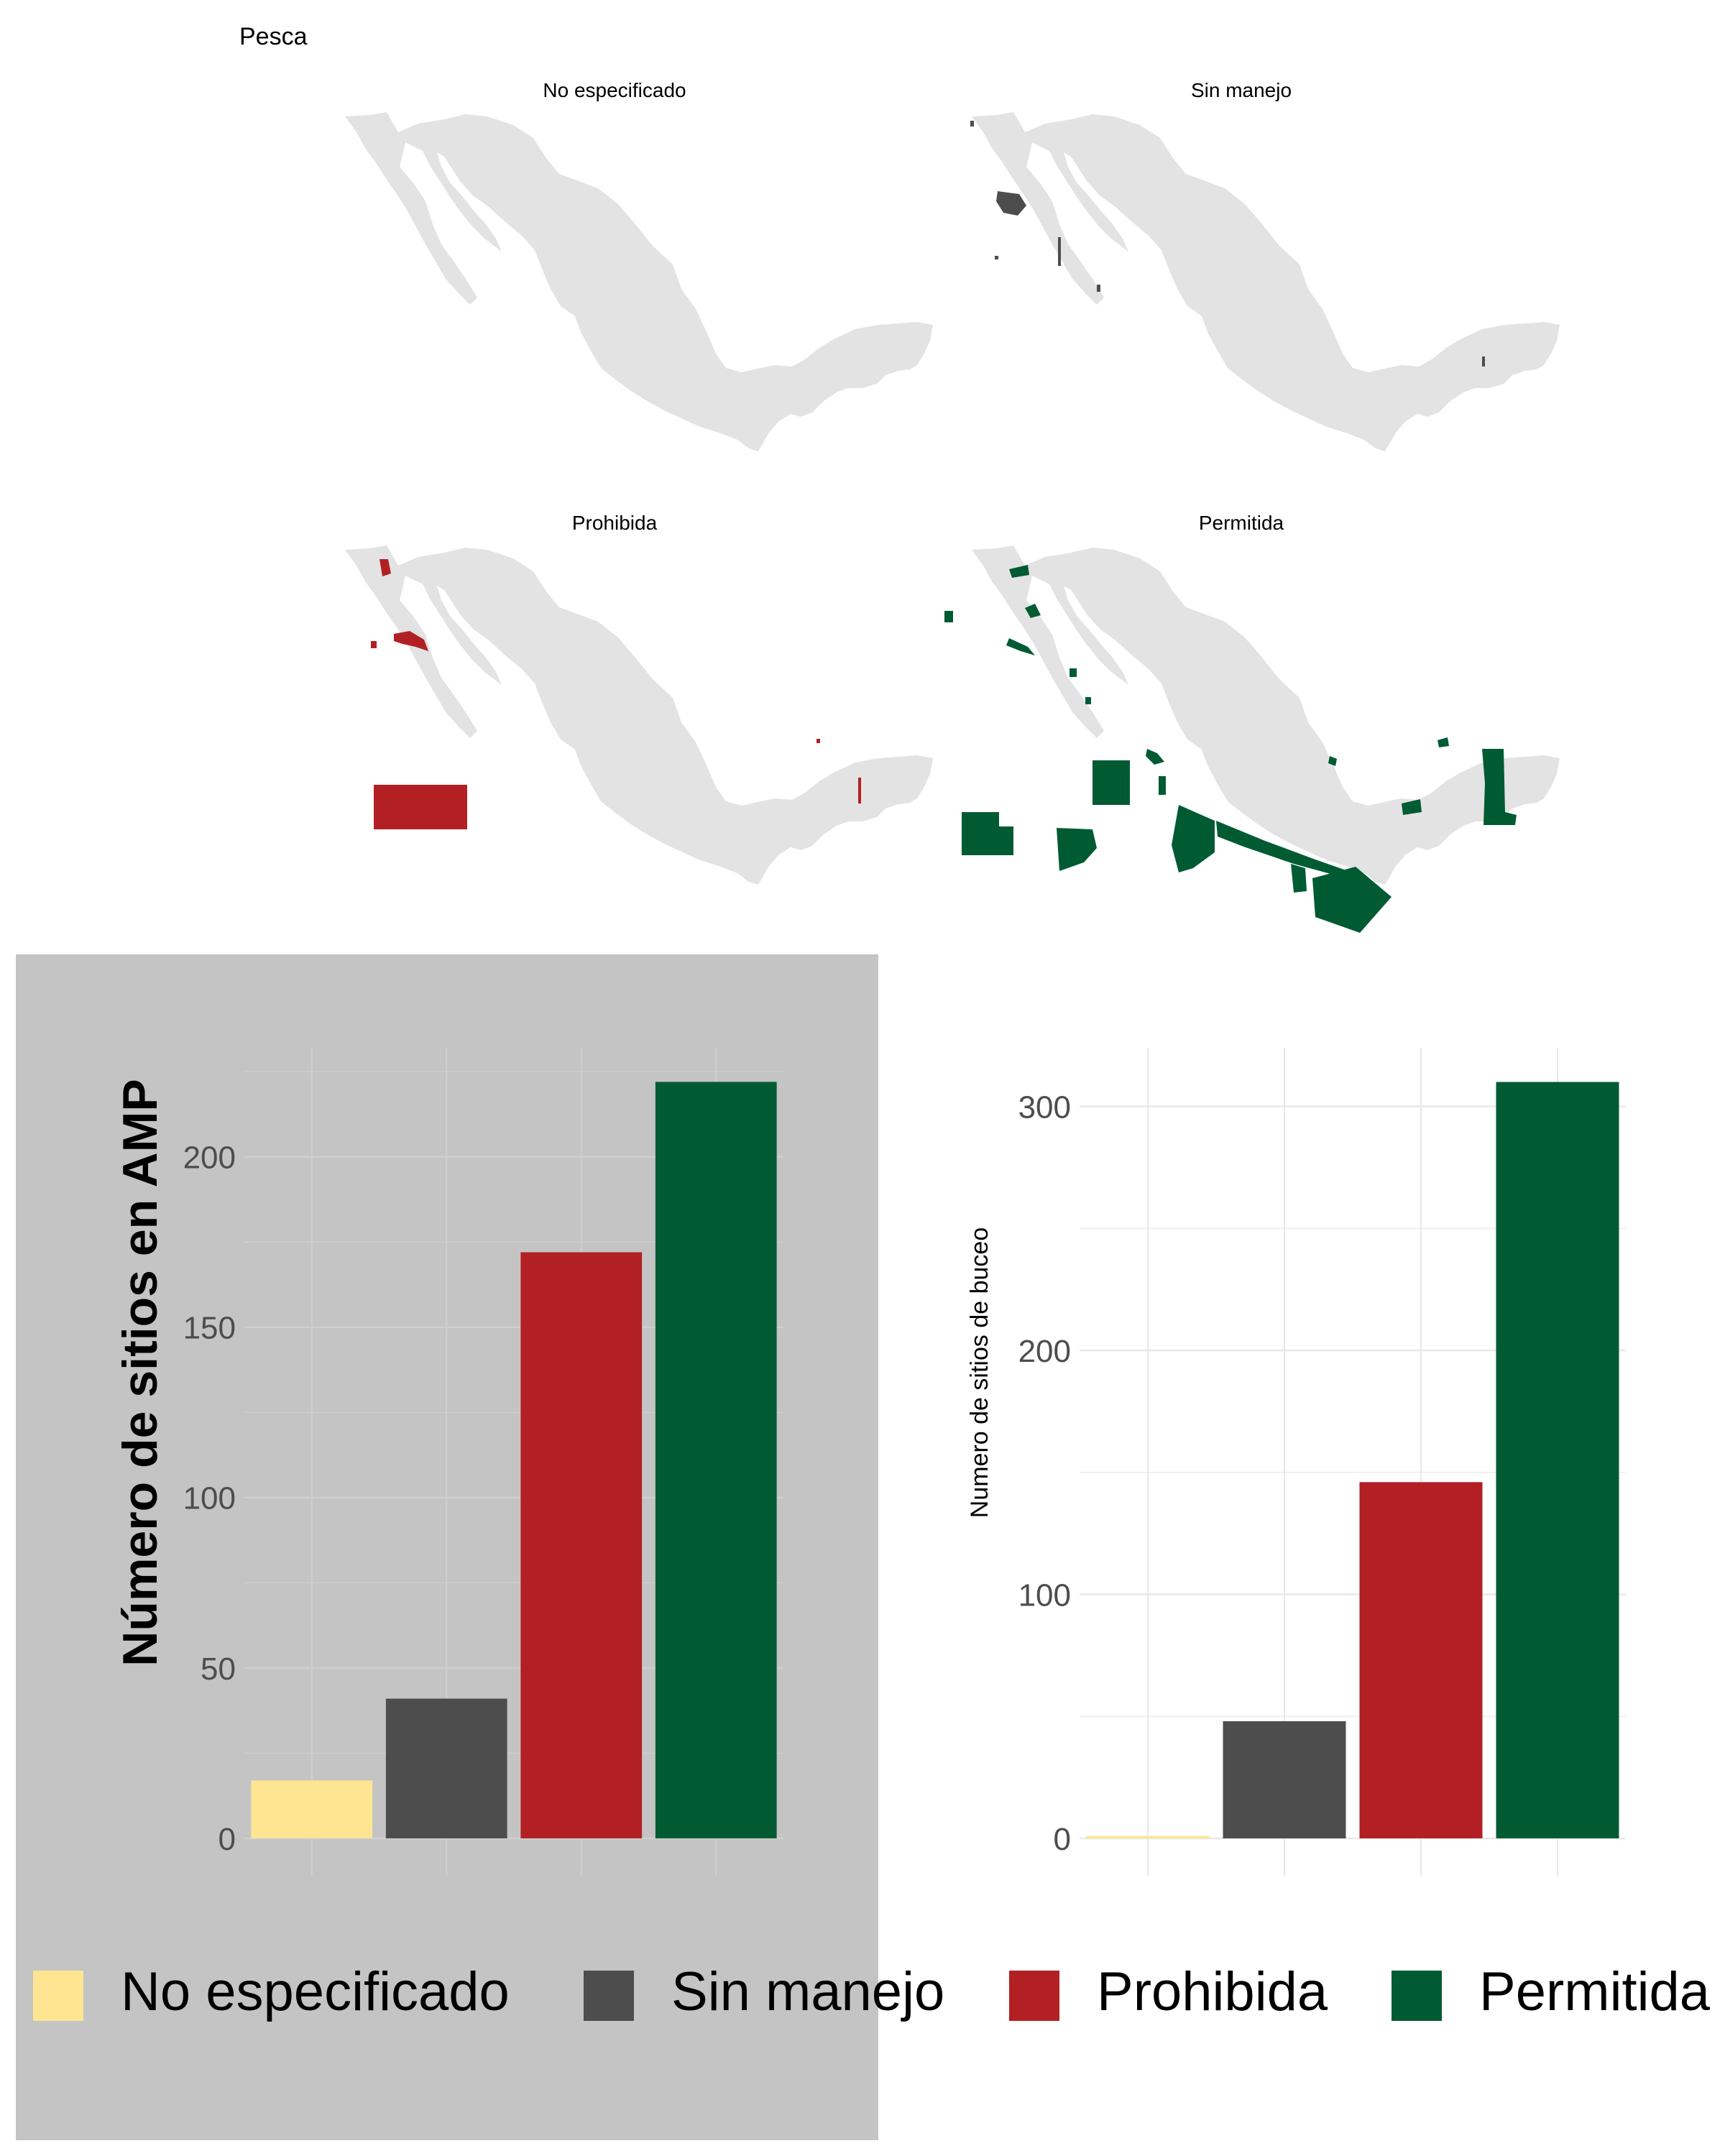 The width and height of the screenshot is (1725, 2156). I want to click on map-panel-permitida, so click(1252, 739).